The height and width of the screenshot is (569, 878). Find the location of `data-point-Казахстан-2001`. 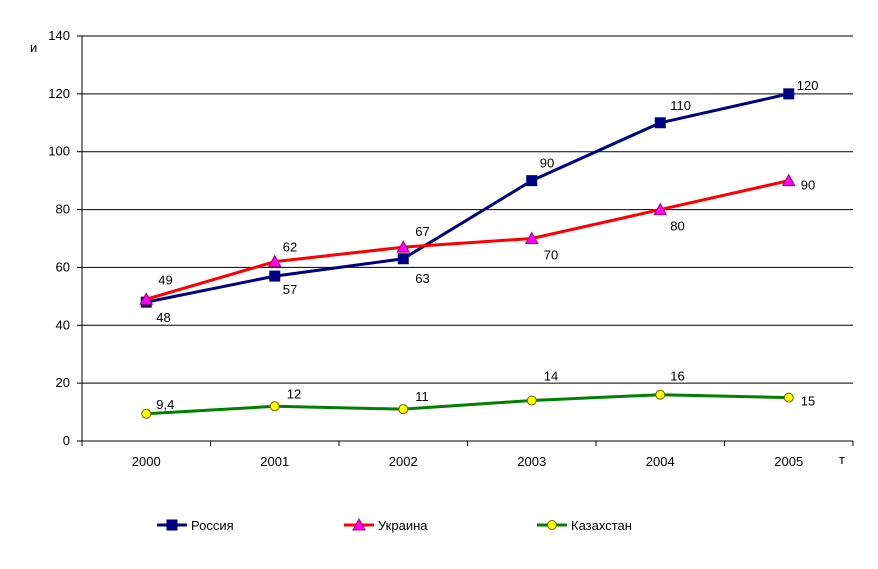

data-point-Казахстан-2001 is located at coordinates (274, 406).